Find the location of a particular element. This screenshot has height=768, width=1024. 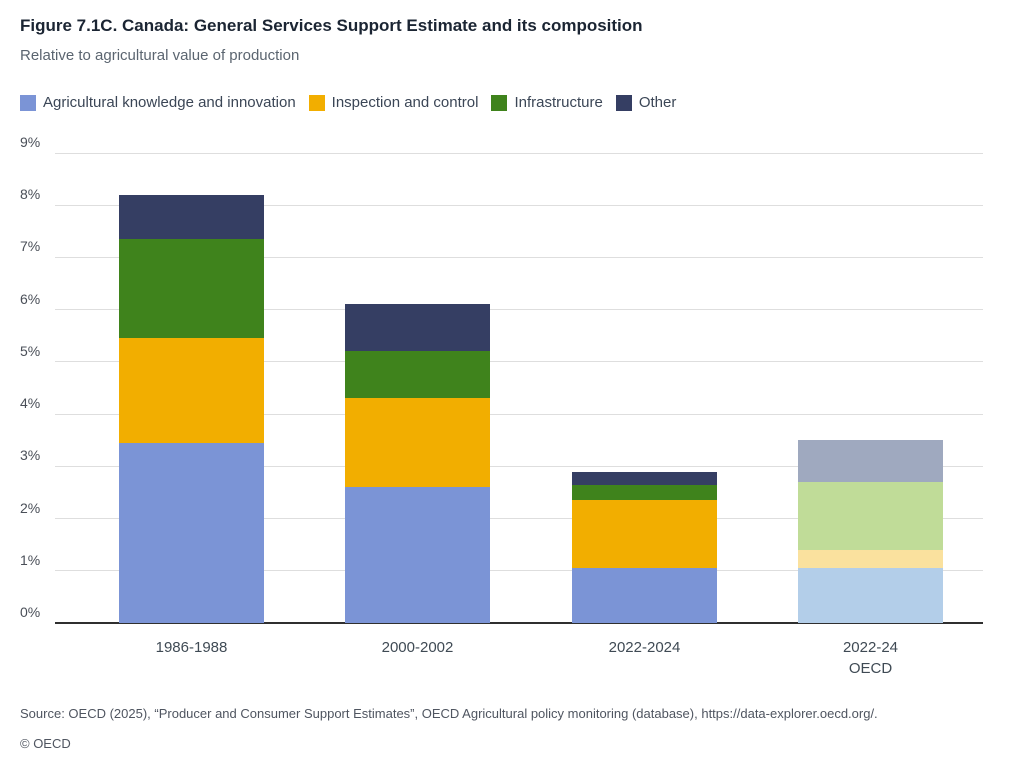

legend-item-infrastructure: Infrastructure is located at coordinates (547, 102).